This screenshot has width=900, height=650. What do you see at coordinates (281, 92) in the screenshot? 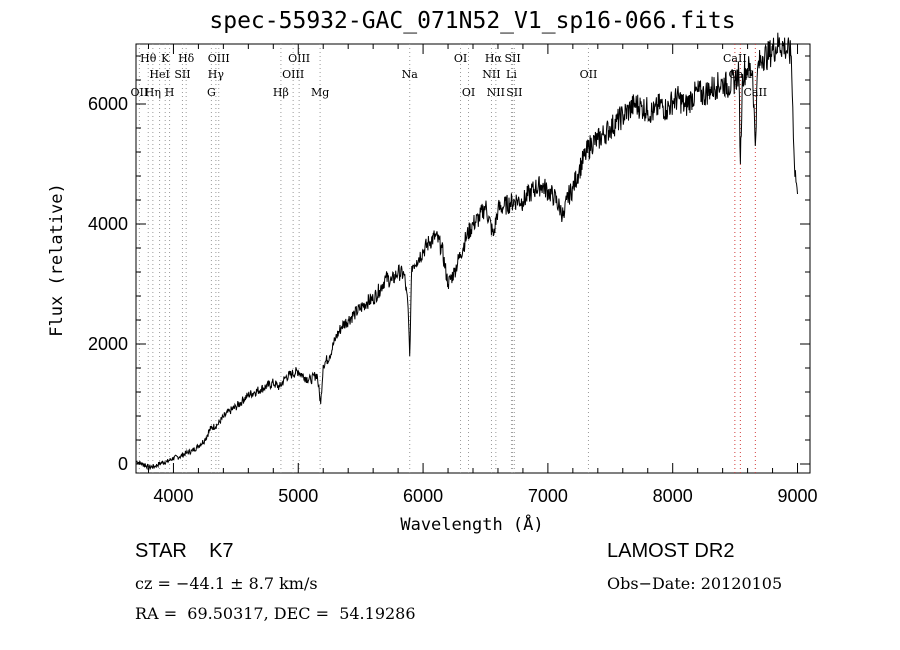
I see `line-label: Hβ` at bounding box center [281, 92].